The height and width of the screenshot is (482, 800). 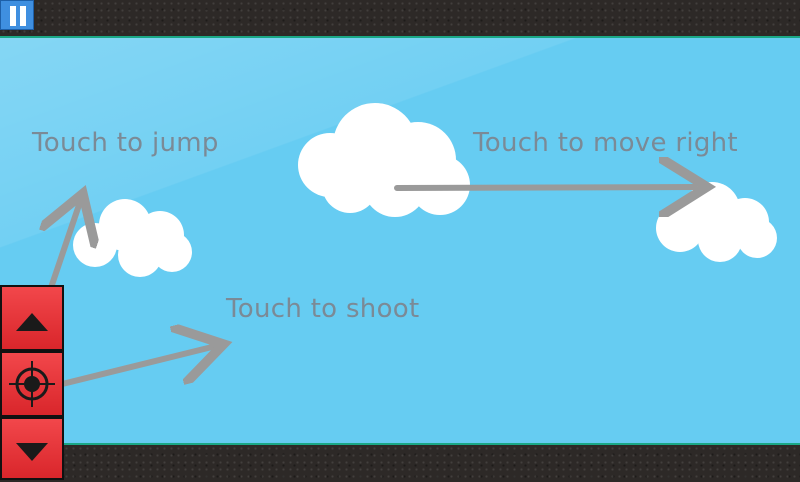 I want to click on crosshair-icon, so click(x=32, y=384).